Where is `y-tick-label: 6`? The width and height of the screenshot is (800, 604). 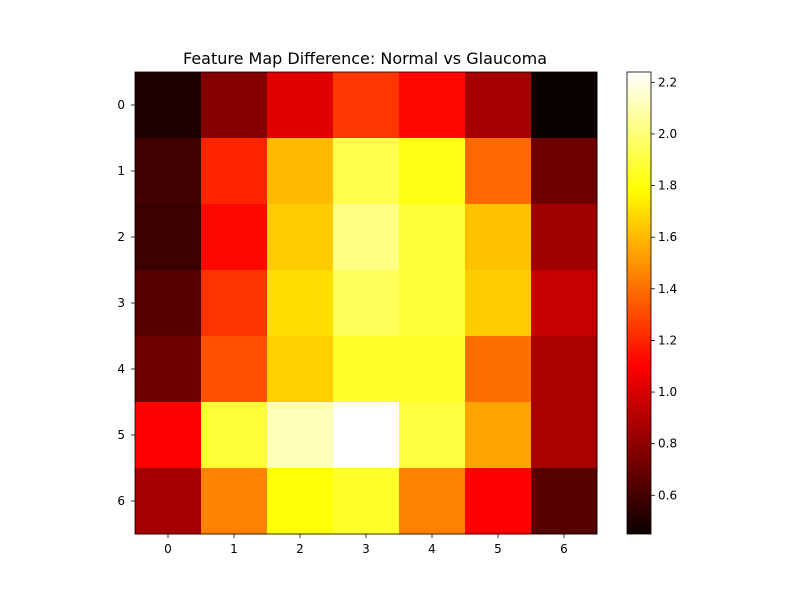
y-tick-label: 6 is located at coordinates (121, 501).